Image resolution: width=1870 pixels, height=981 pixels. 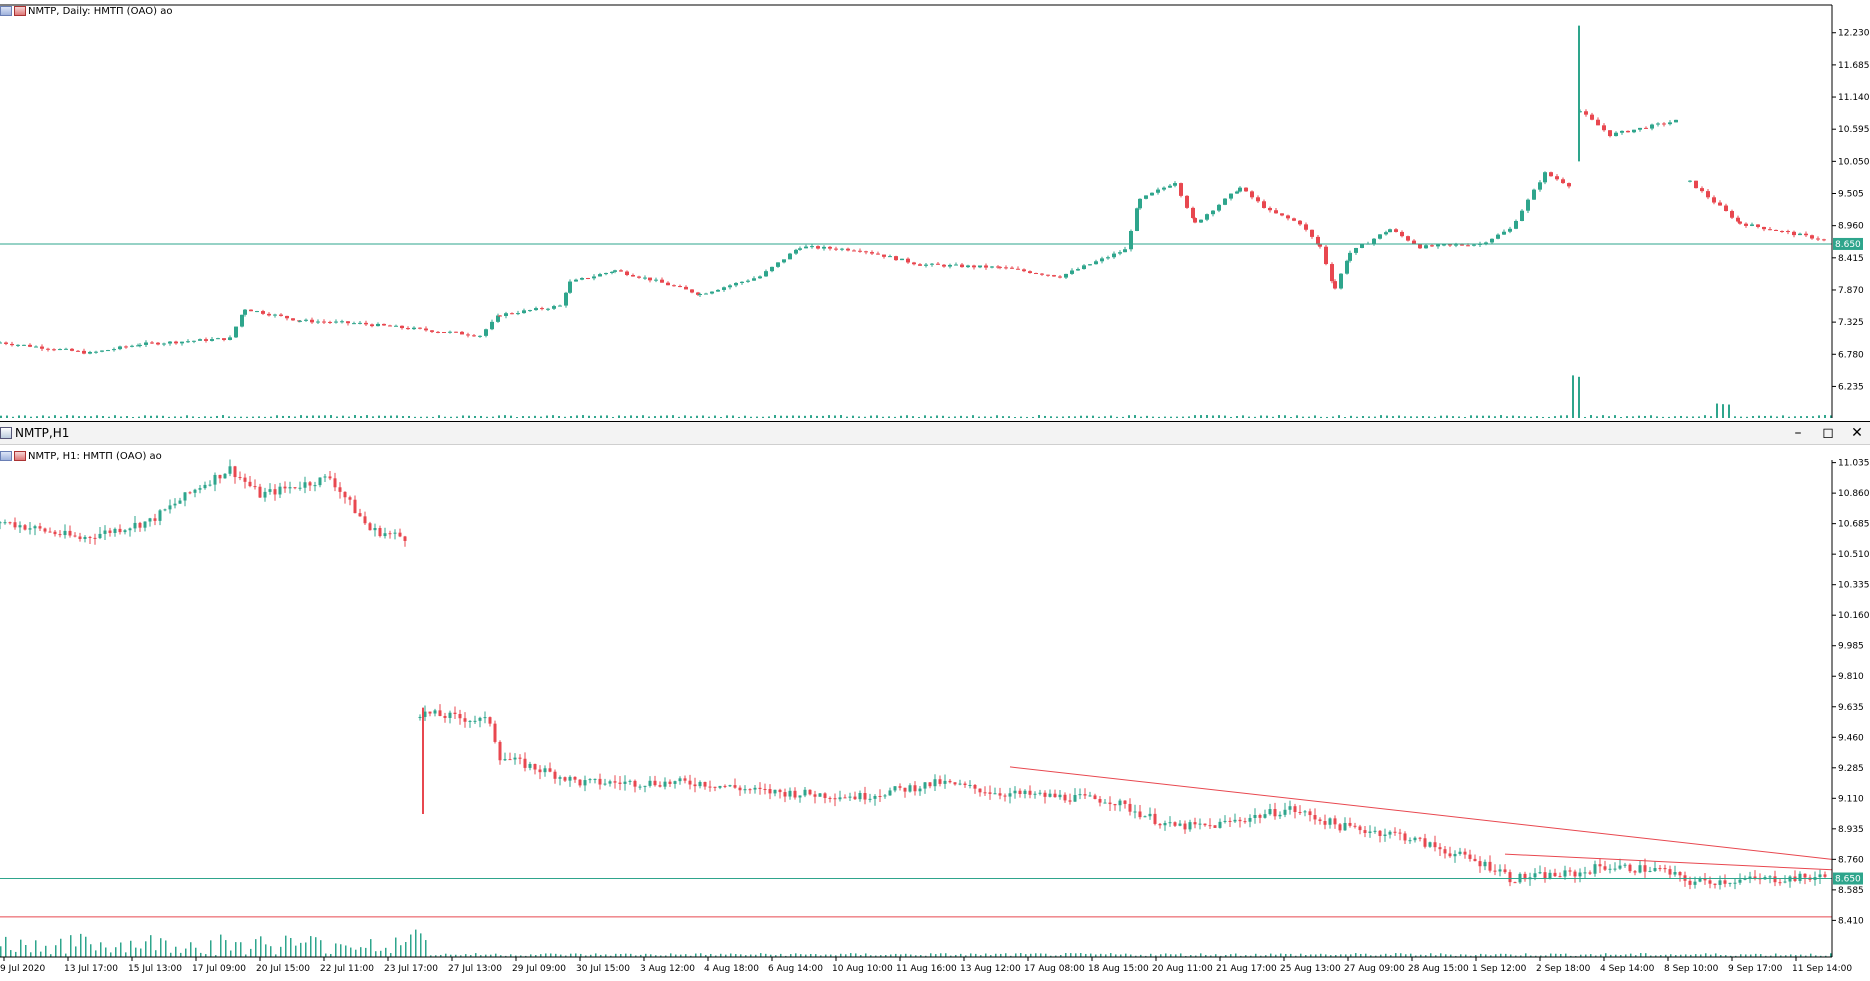 What do you see at coordinates (100, 11) in the screenshot?
I see `daily-caption-text: NMTP, Daily: НМТП (ОАО) ао` at bounding box center [100, 11].